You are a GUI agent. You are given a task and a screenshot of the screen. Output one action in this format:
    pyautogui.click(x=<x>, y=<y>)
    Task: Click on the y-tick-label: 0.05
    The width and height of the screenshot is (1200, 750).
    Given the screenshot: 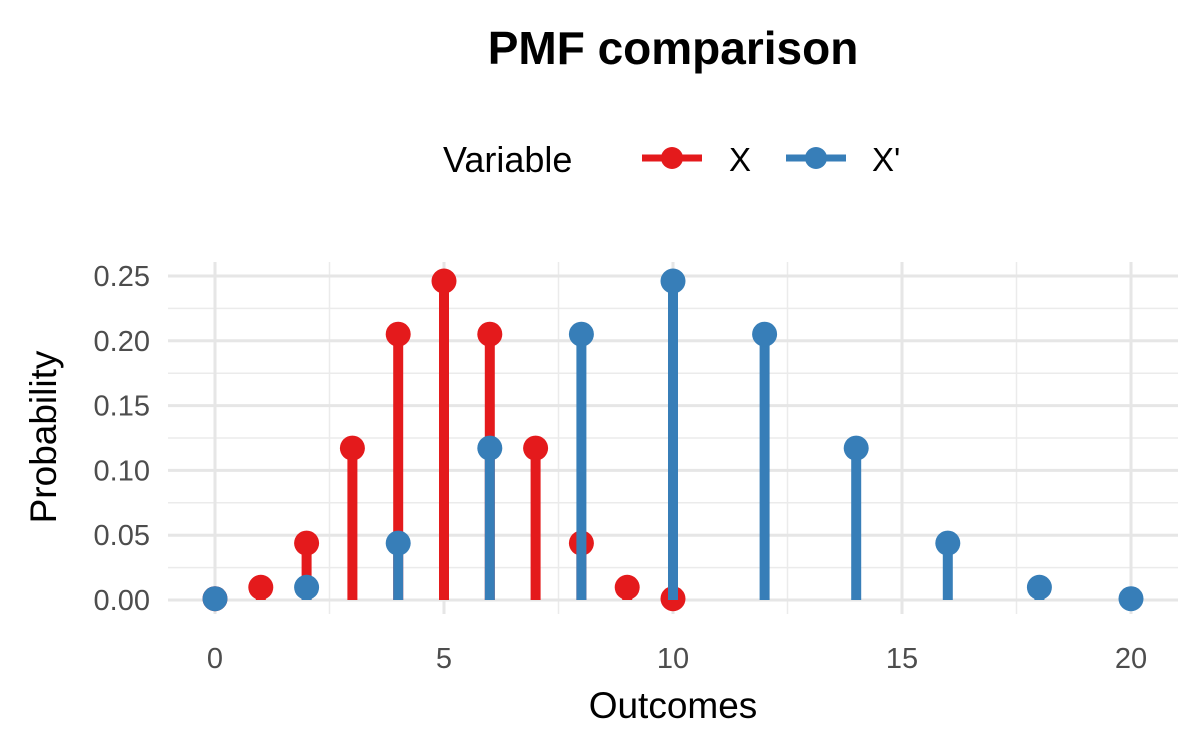 What is the action you would take?
    pyautogui.click(x=122, y=536)
    